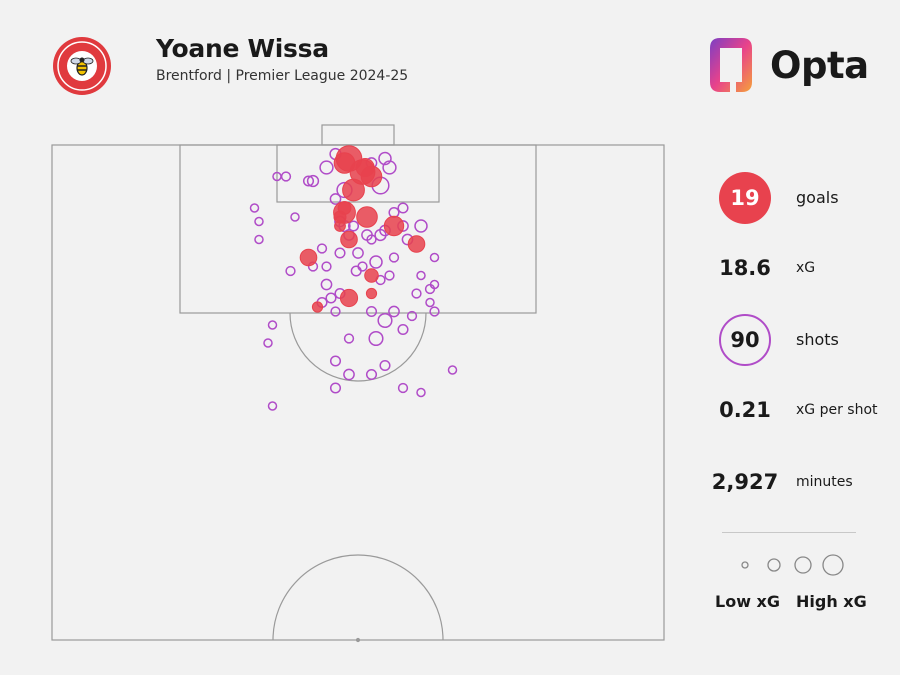 This screenshot has width=900, height=675. Describe the element at coordinates (282, 76) in the screenshot. I see `player-subtitle: Brentford | Premier League 2024-25` at that location.